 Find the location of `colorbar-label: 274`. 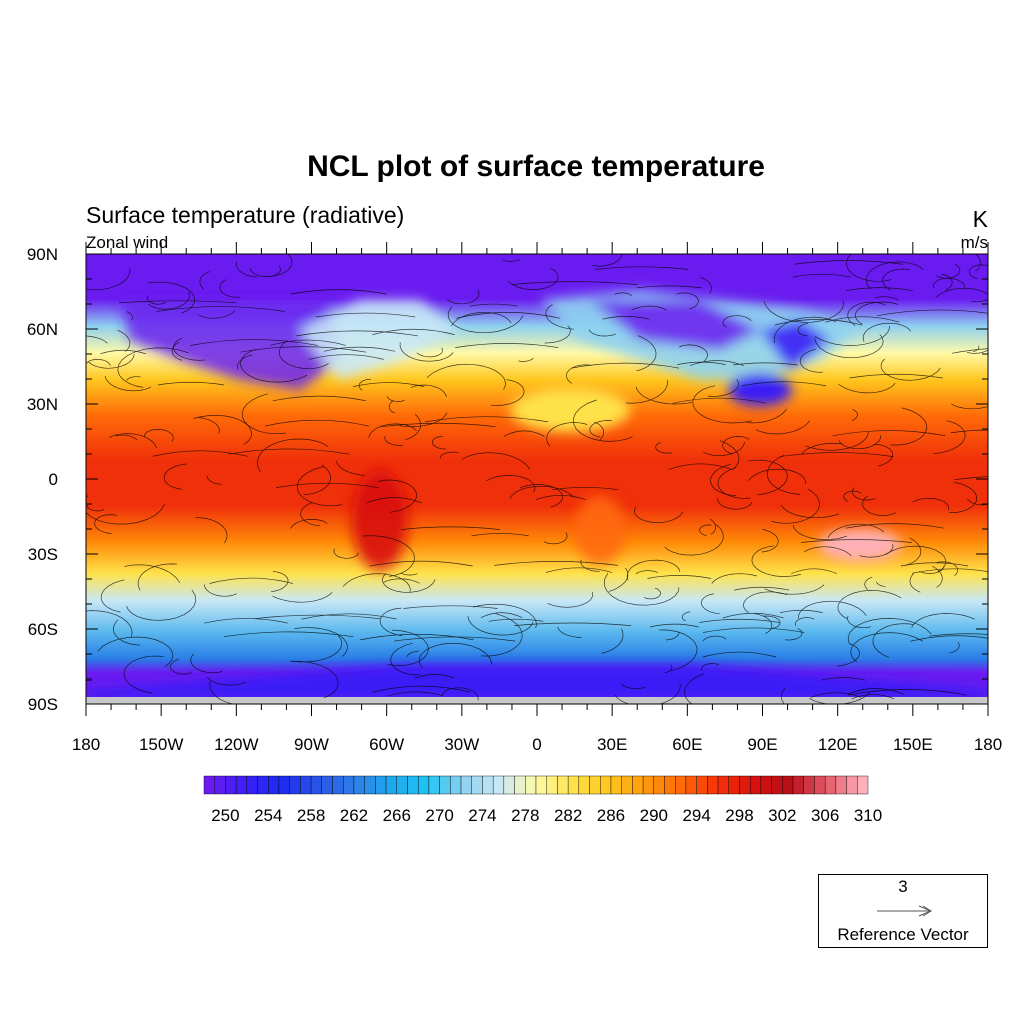

colorbar-label: 274 is located at coordinates (482, 815).